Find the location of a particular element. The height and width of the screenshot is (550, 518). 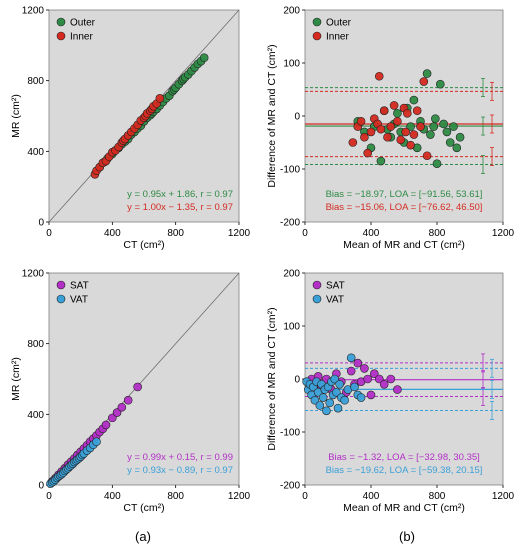

annotation-text: y = 0.93x − 0.89, r = 0.97 is located at coordinates (180, 470).